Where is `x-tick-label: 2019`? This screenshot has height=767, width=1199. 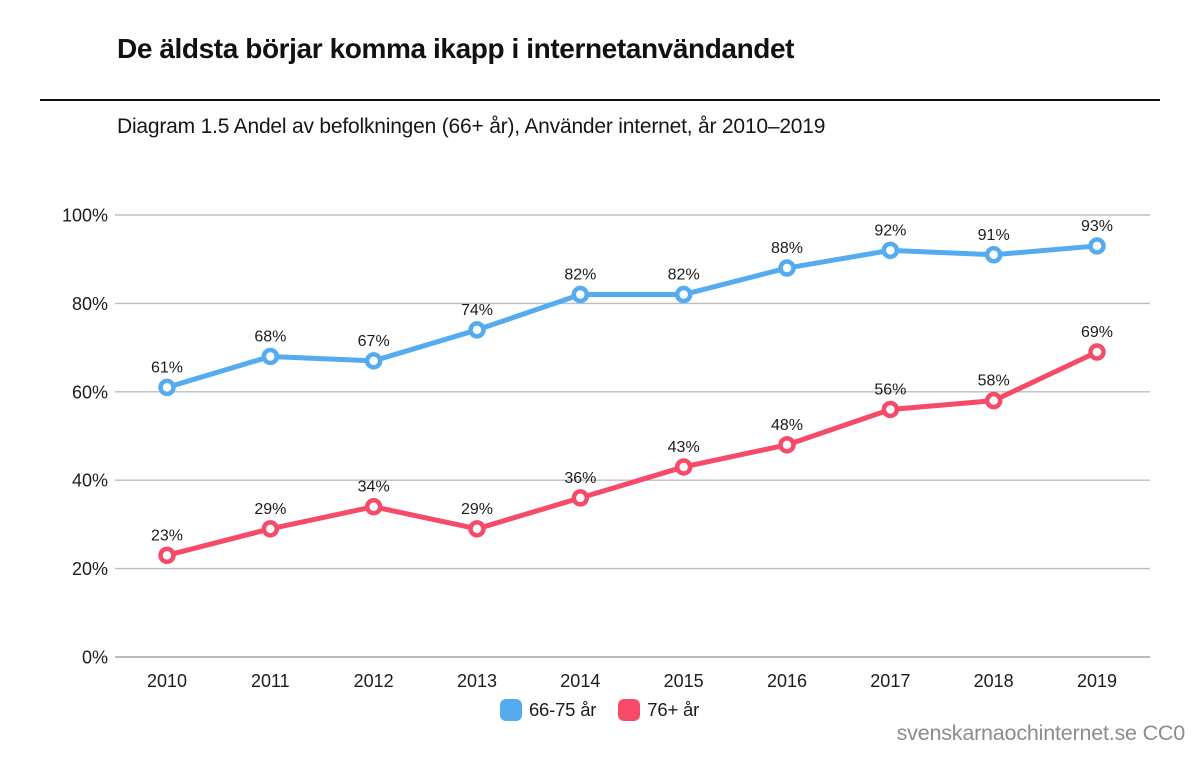
x-tick-label: 2019 is located at coordinates (1097, 681).